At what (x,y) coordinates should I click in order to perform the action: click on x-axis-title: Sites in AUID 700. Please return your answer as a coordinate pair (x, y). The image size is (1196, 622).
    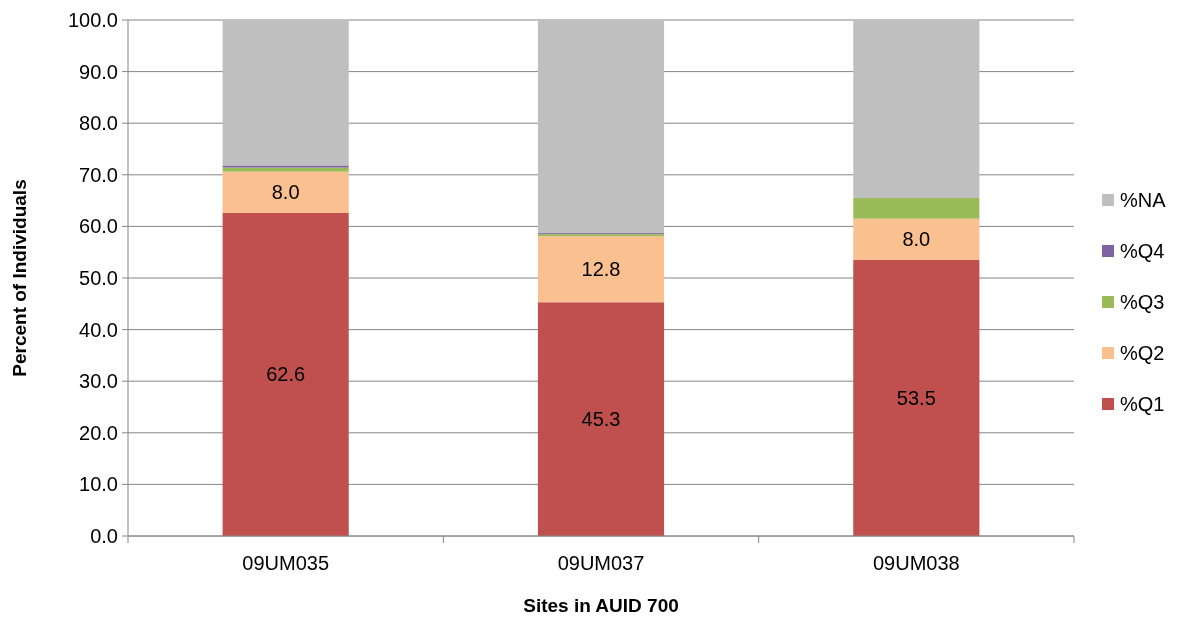
    Looking at the image, I should click on (601, 605).